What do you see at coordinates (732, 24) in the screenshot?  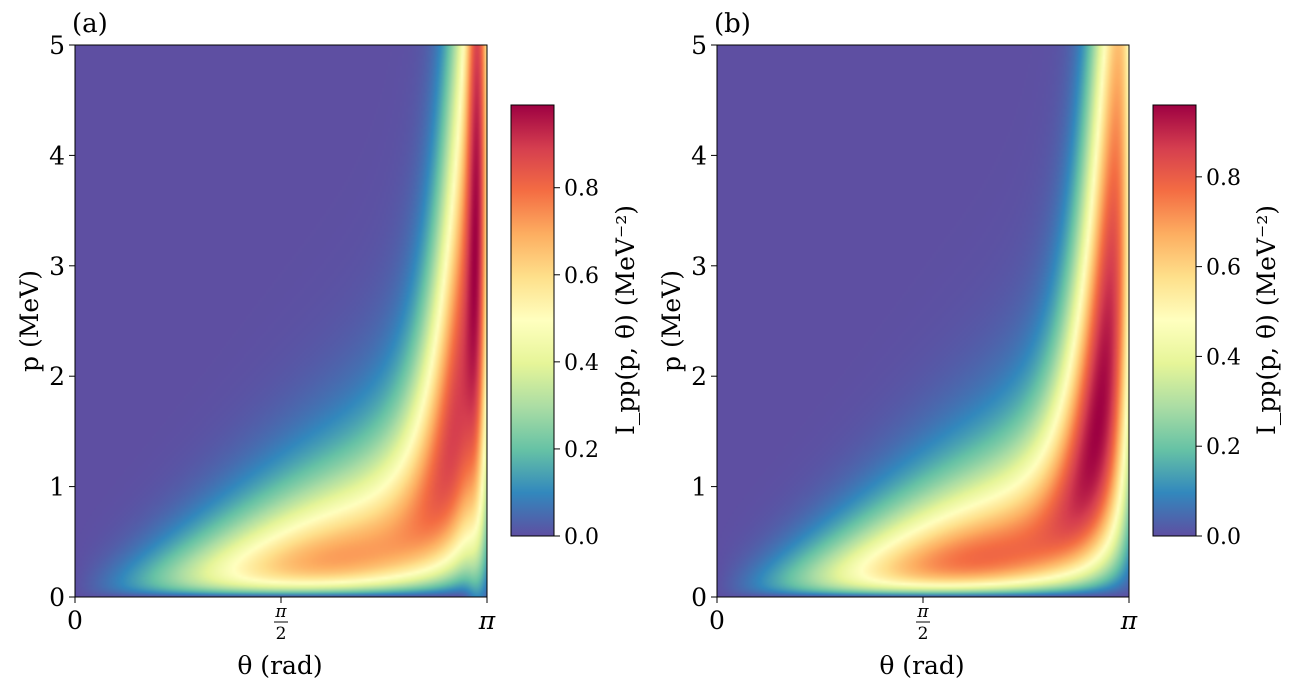 I see `panel-label: (b)` at bounding box center [732, 24].